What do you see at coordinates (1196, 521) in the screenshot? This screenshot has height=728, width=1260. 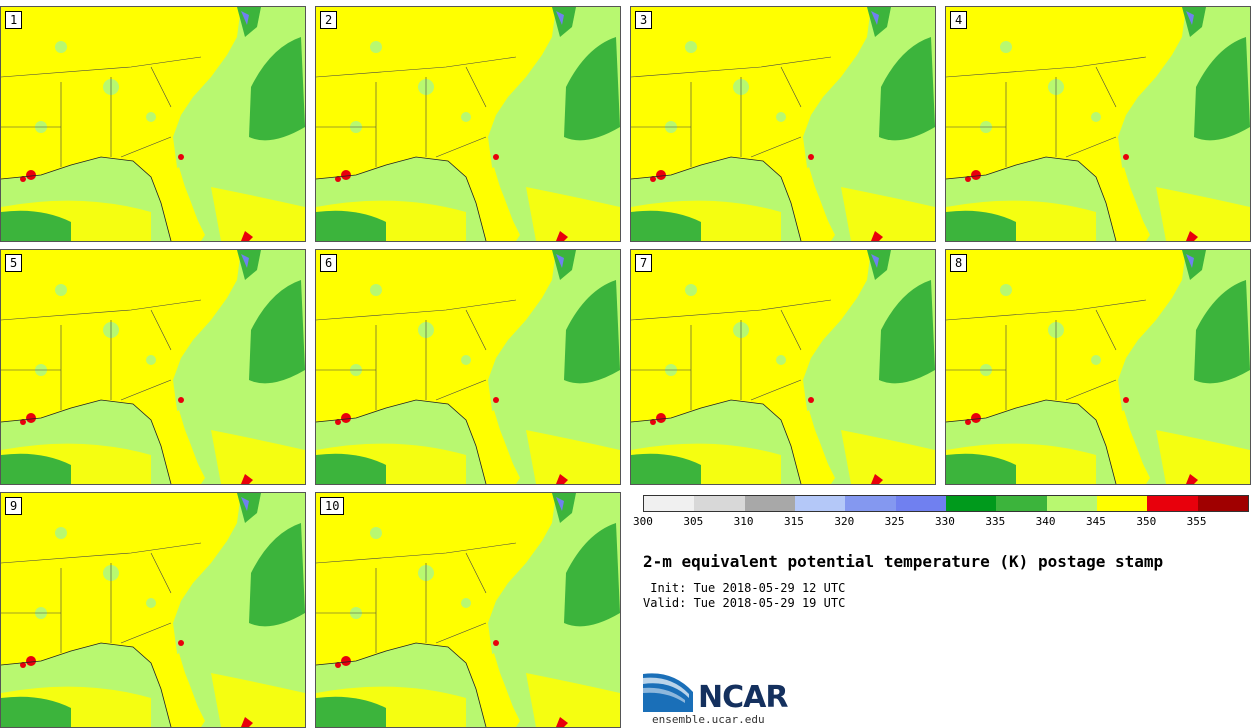 I see `colorbar-tick-label: 355` at bounding box center [1196, 521].